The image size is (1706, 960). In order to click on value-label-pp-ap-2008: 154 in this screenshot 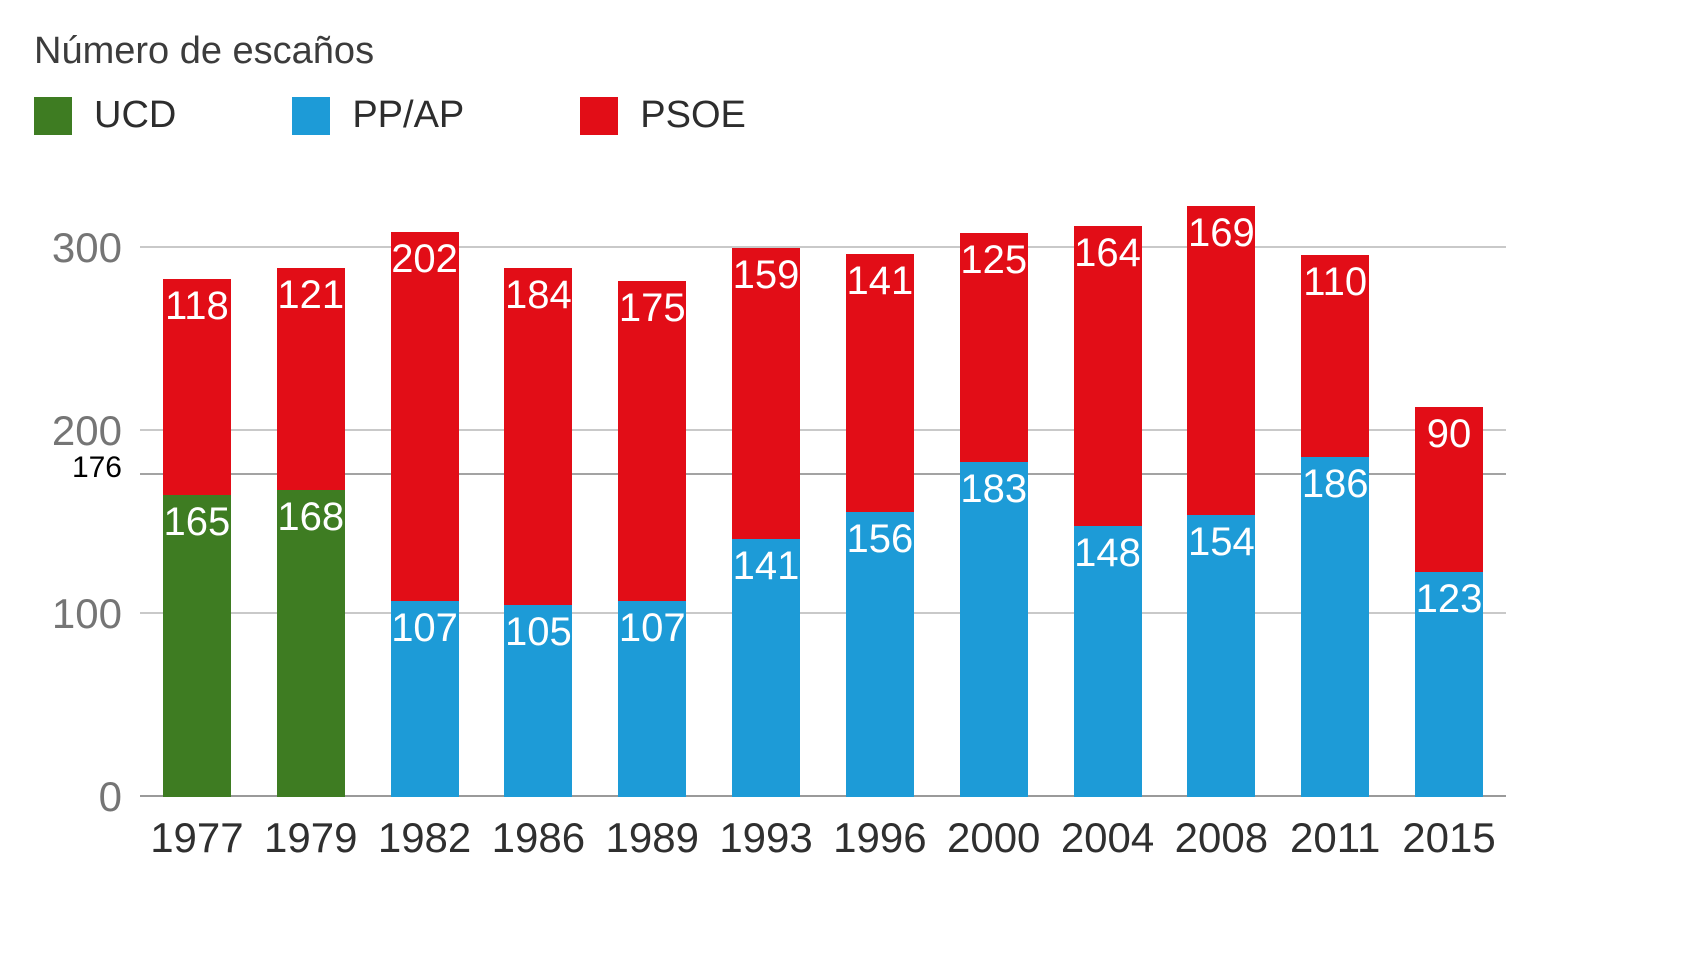, I will do `click(1221, 542)`.